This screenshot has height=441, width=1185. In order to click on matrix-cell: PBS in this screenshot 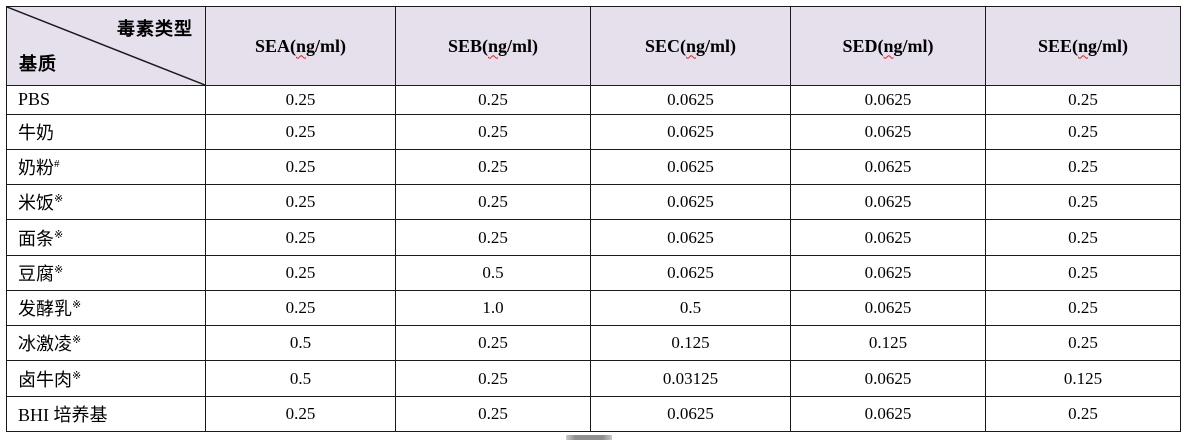, I will do `click(106, 100)`.